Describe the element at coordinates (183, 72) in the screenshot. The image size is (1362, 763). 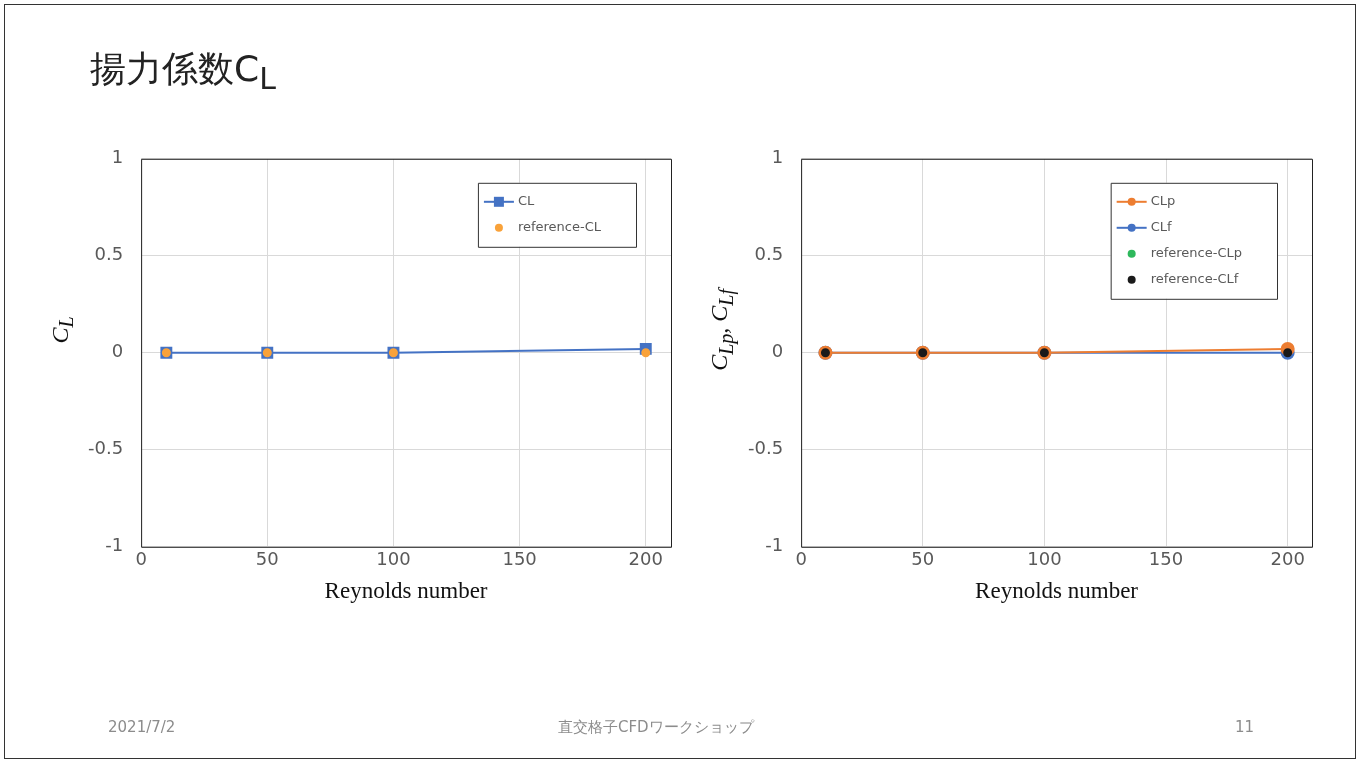
I see `chart-title: 揚力係数C$_{L}$` at that location.